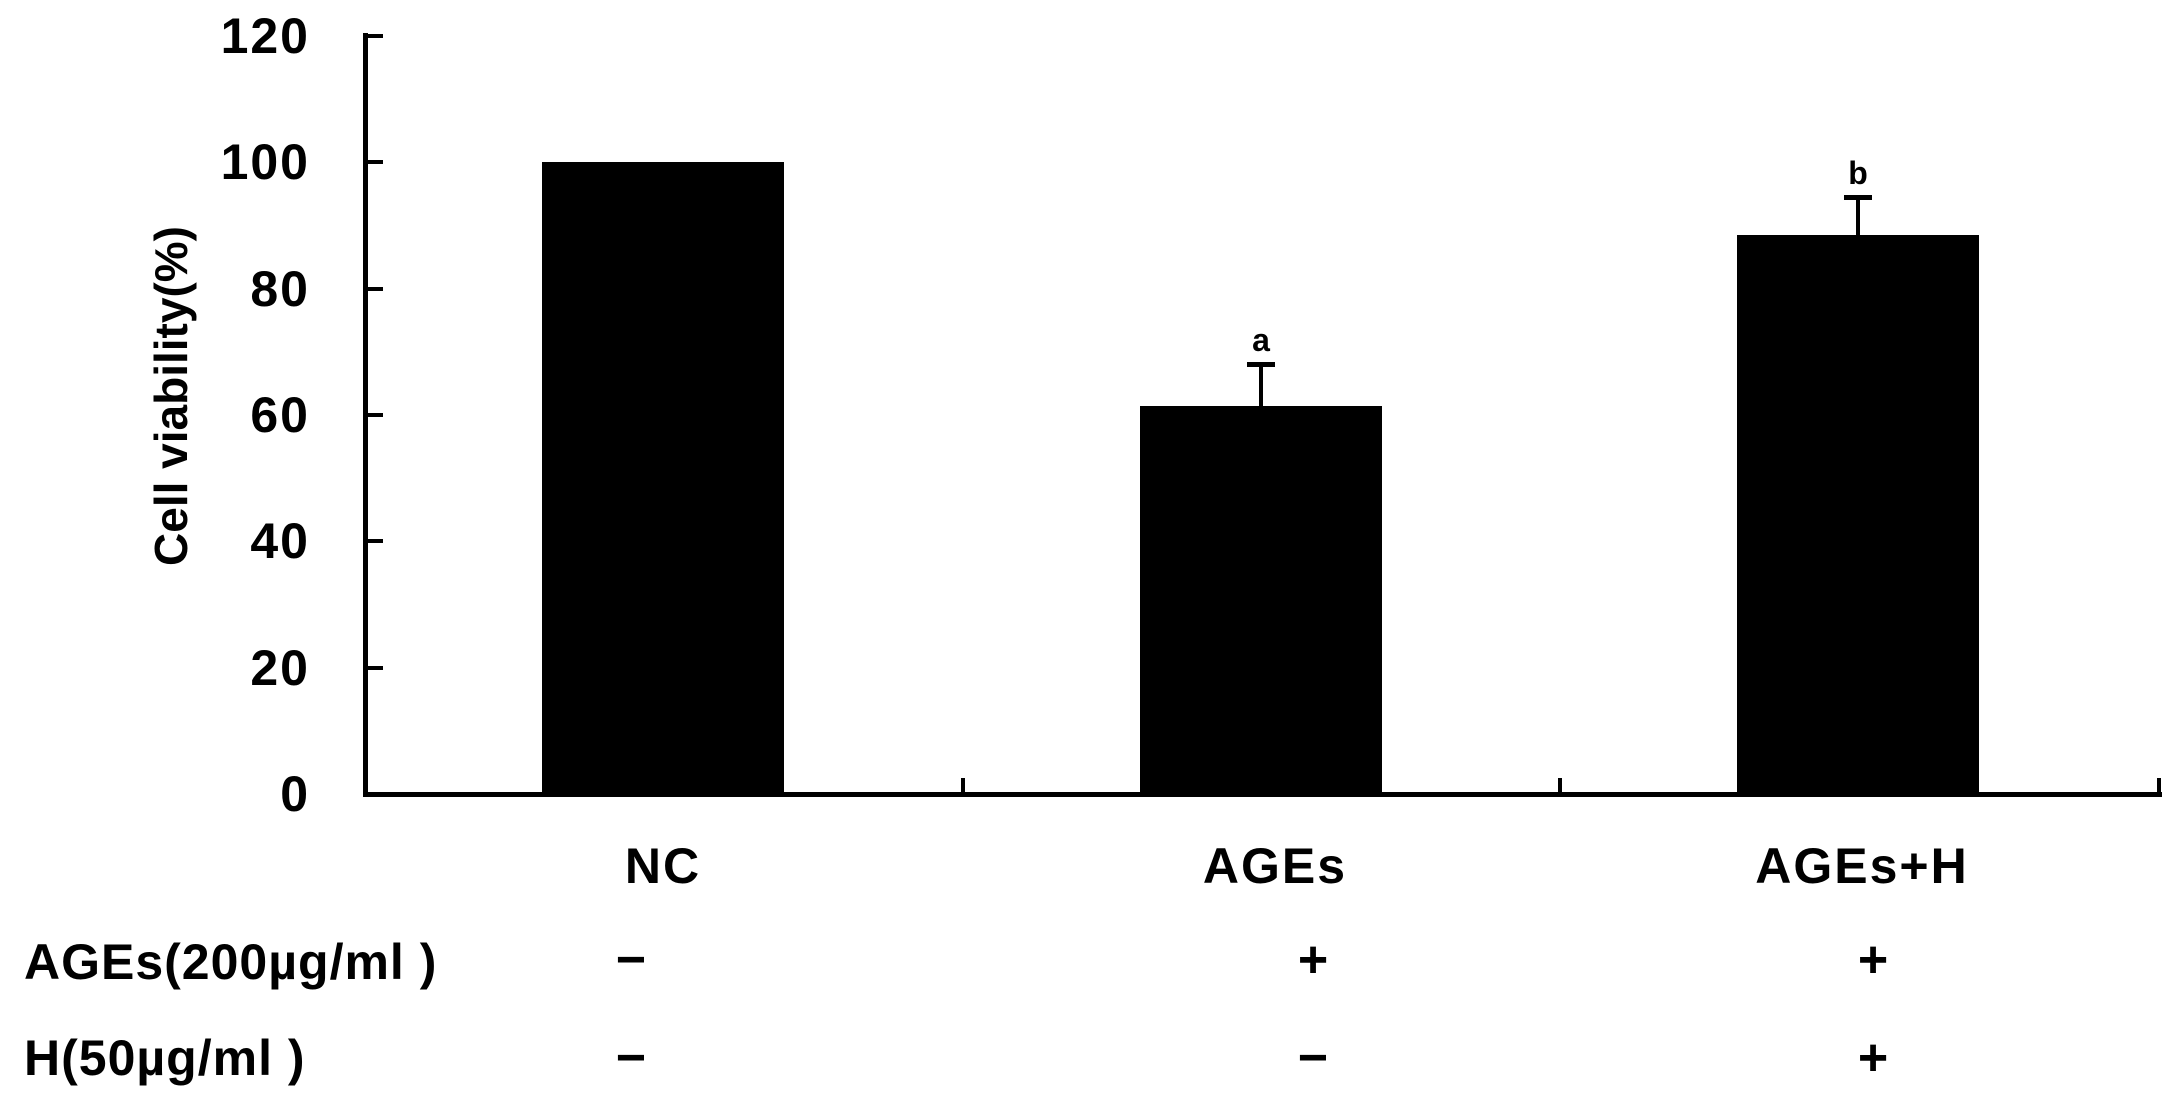 This screenshot has height=1107, width=2182. I want to click on y-tick-label: 60, so click(280, 415).